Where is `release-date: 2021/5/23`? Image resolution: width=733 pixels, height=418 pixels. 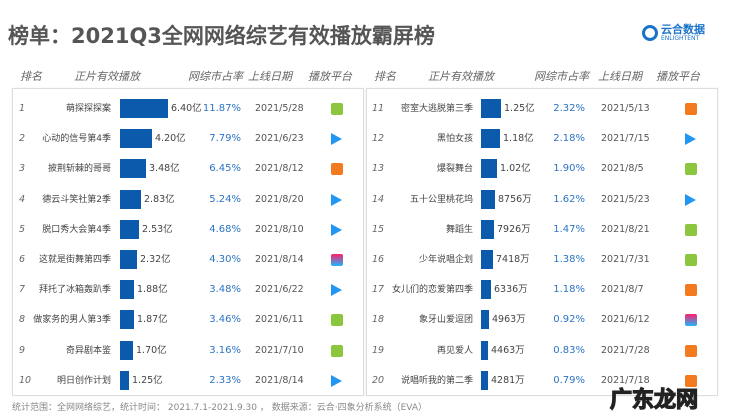
release-date: 2021/5/23 is located at coordinates (625, 199).